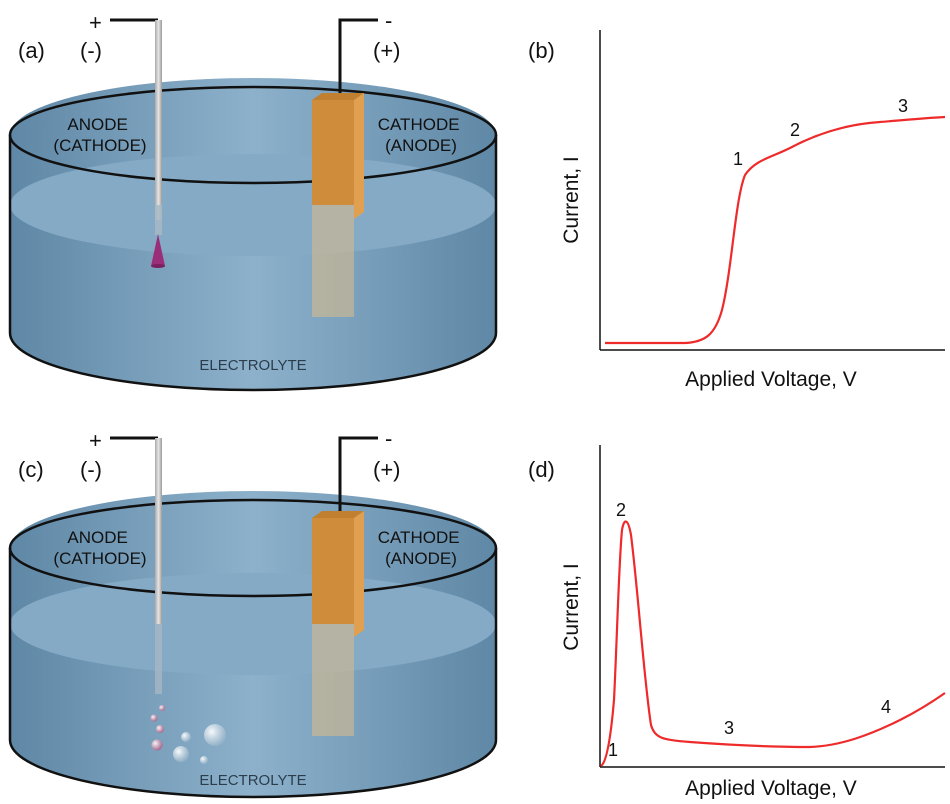  I want to click on copper-plate-front-c, so click(333, 571).